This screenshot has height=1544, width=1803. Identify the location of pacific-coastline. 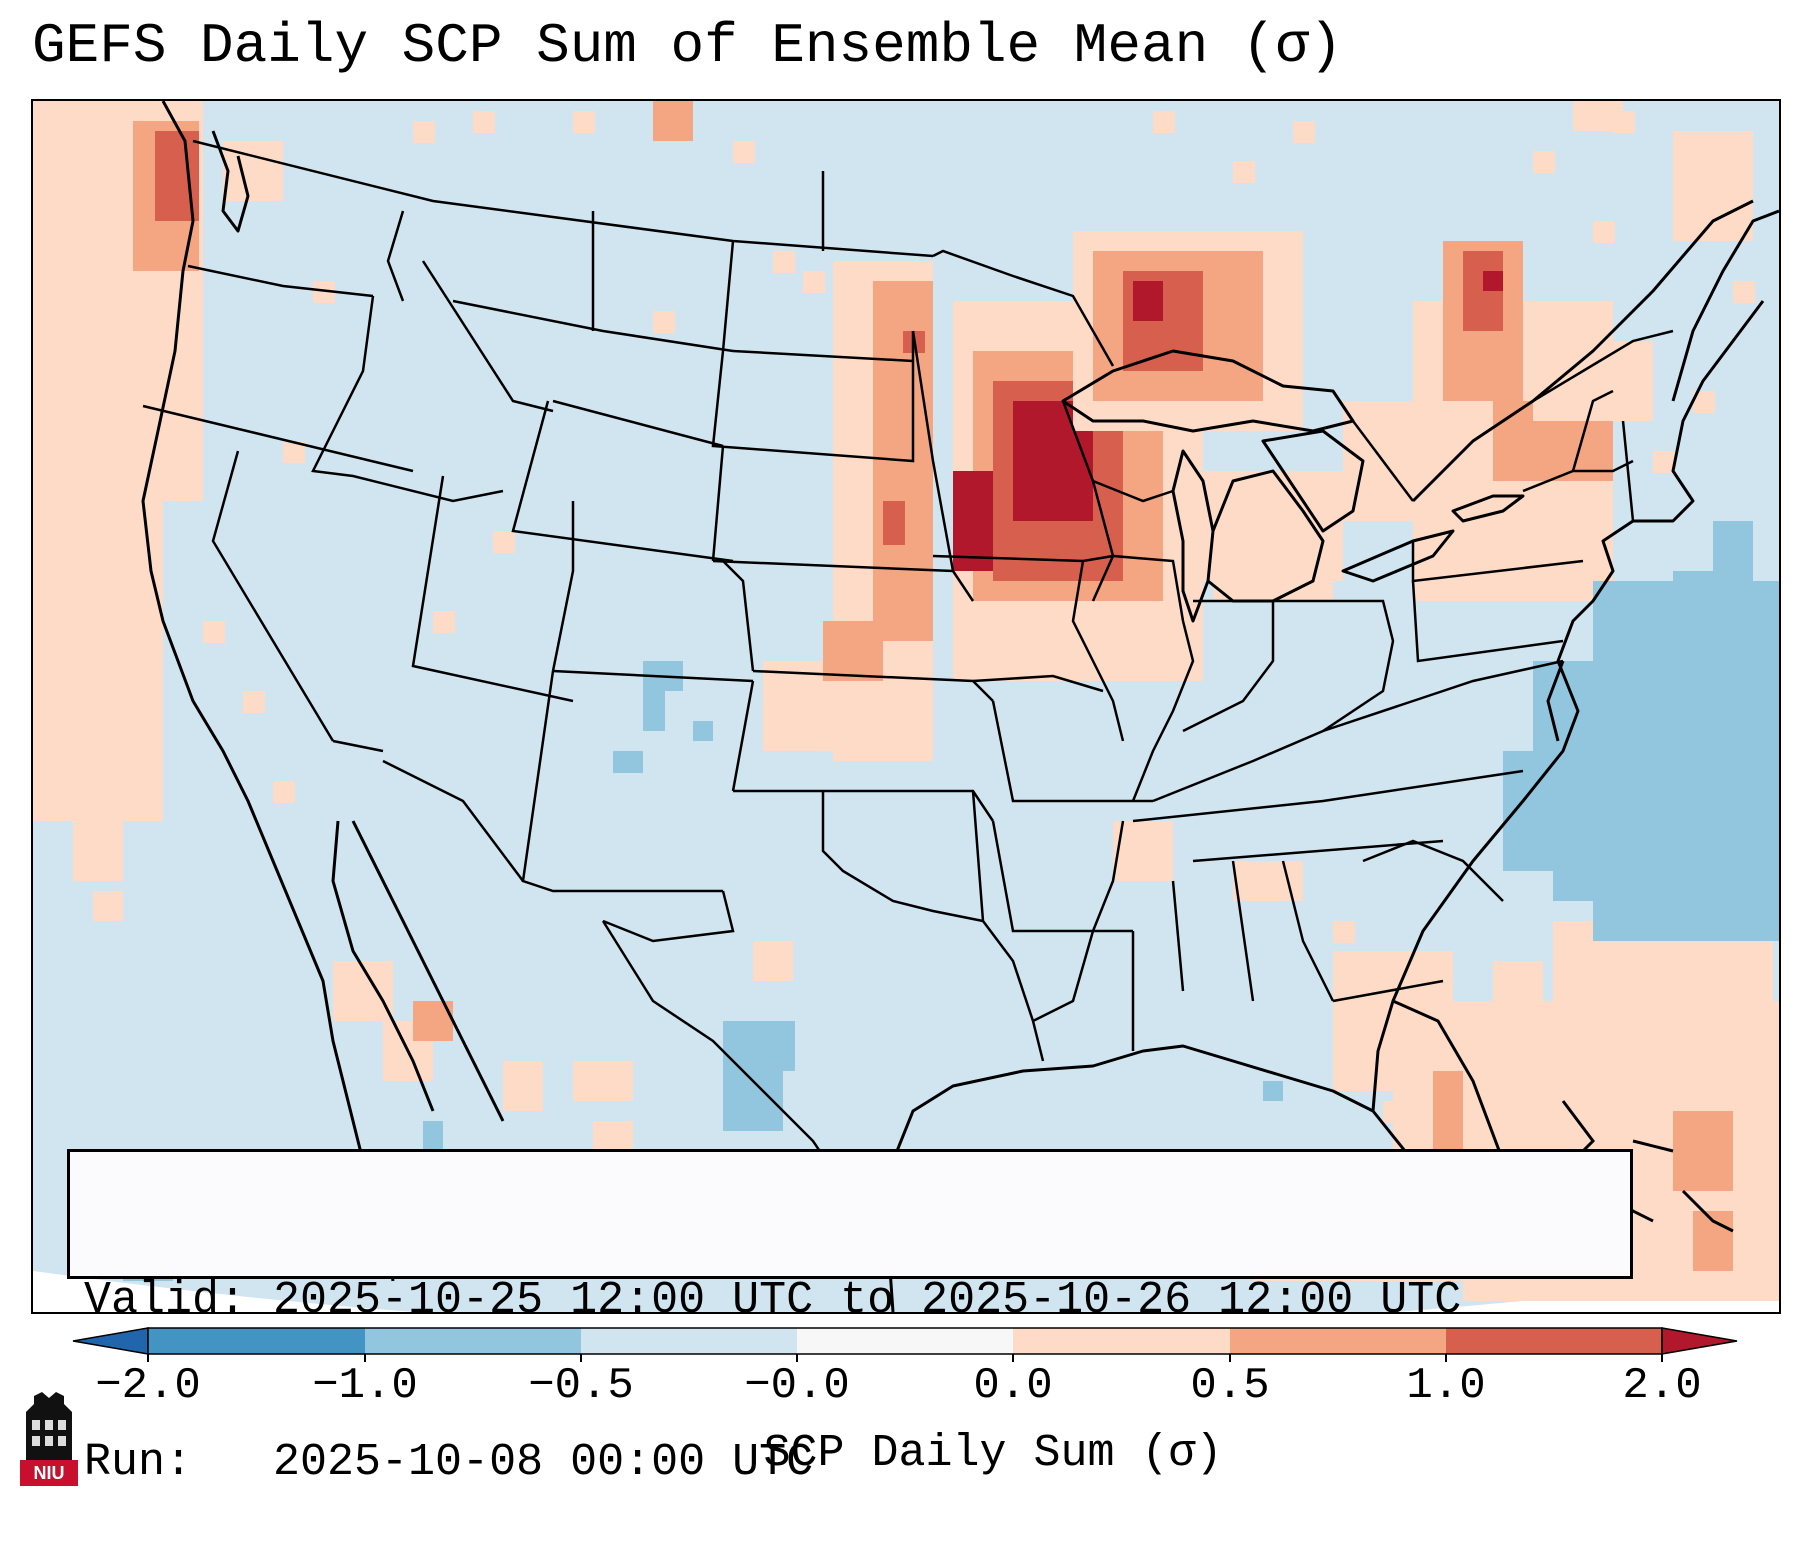
(268, 691).